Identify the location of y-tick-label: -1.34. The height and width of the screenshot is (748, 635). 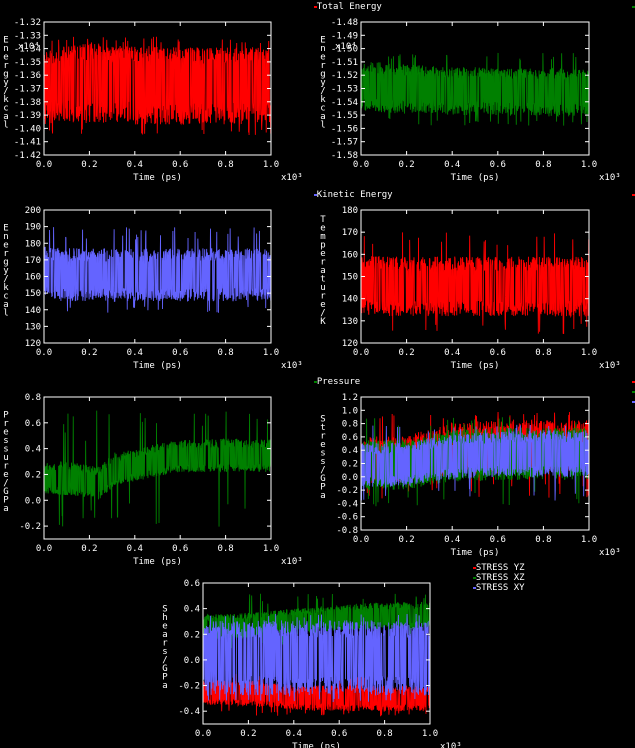
(27, 50).